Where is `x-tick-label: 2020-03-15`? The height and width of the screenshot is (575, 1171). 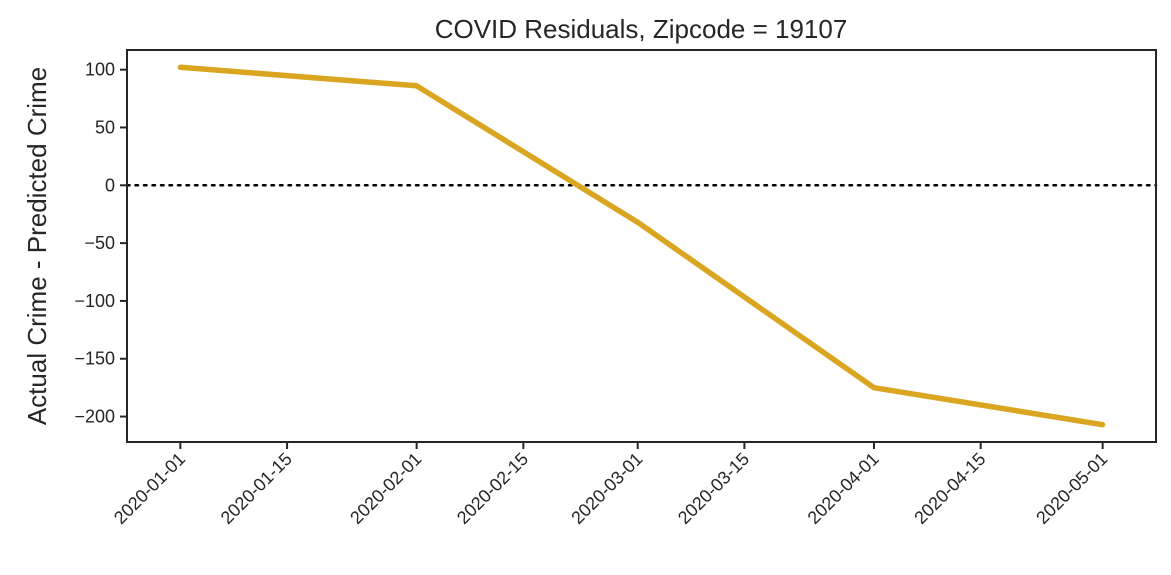 x-tick-label: 2020-03-15 is located at coordinates (713, 488).